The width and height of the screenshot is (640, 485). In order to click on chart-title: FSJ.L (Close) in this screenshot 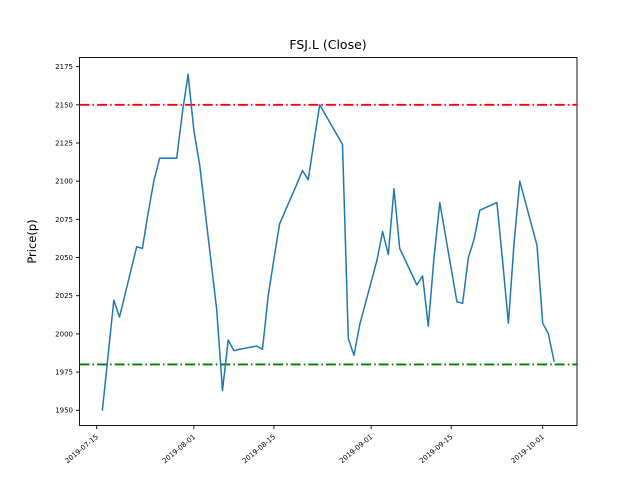, I will do `click(327, 44)`.